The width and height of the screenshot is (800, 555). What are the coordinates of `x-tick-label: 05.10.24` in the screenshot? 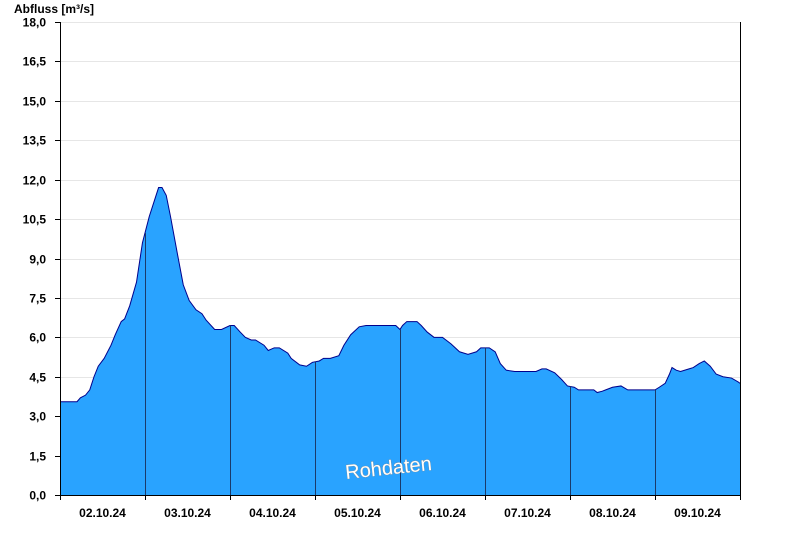 It's located at (357, 513).